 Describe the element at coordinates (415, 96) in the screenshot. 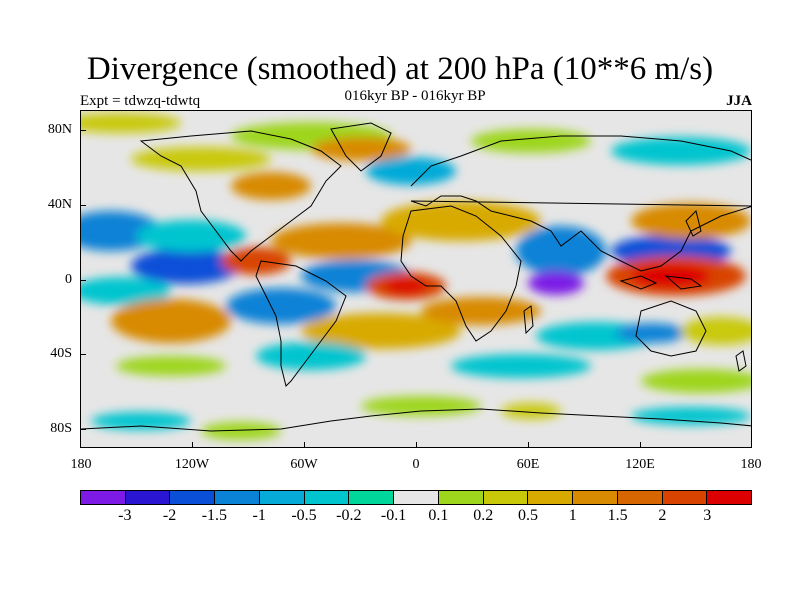

I see `plot-subtitle: 016kyr BP - 016kyr BP` at that location.